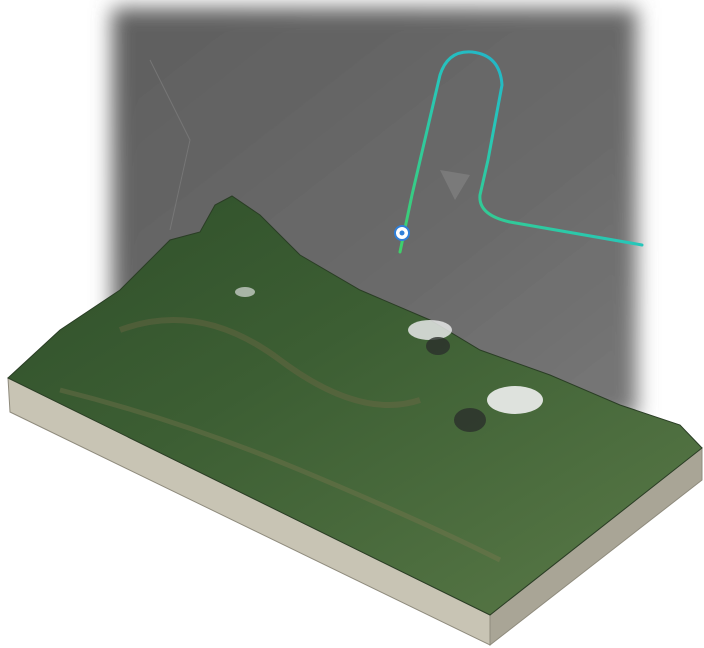  Describe the element at coordinates (402, 233) in the screenshot. I see `position-marker-dot` at that location.